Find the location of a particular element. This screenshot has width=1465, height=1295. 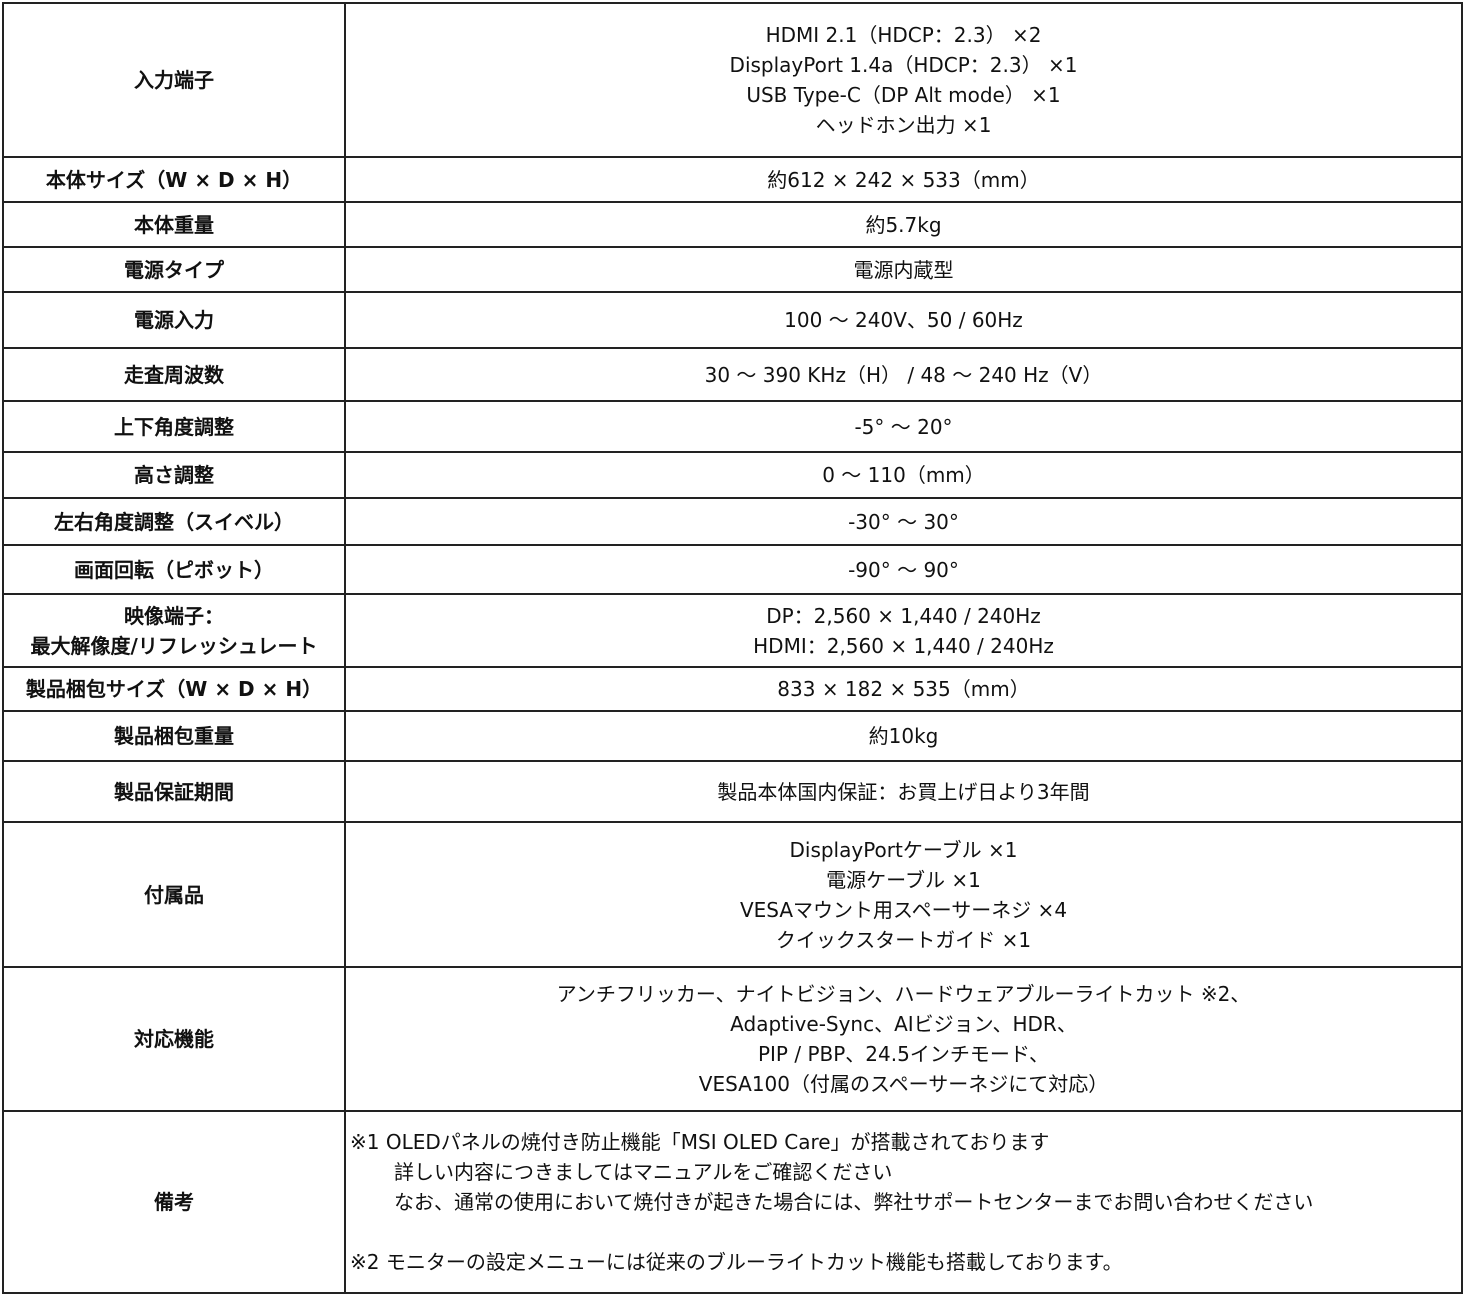

spec-label-line: 電源タイプ is located at coordinates (174, 269).